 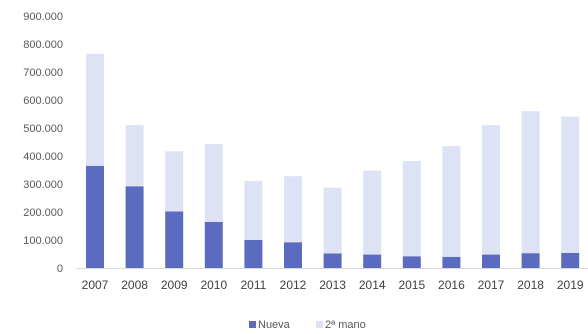 I want to click on bar-segunda-mano-2010, so click(x=213, y=182).